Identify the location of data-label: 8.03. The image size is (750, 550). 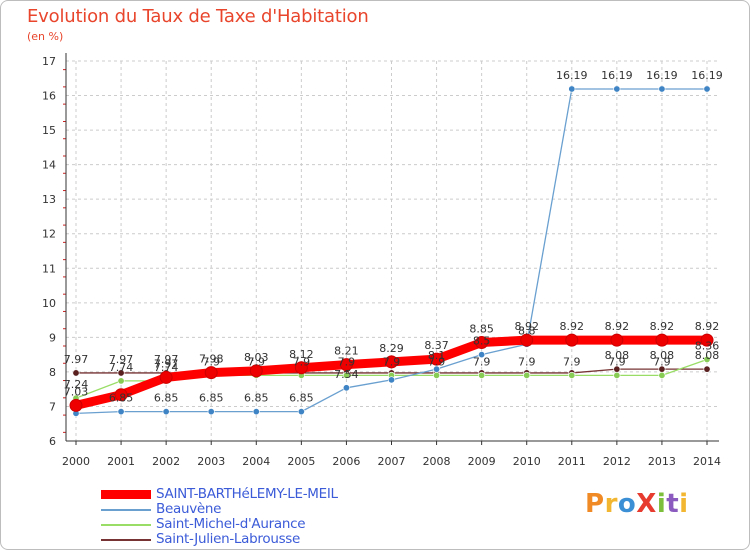
(256, 357).